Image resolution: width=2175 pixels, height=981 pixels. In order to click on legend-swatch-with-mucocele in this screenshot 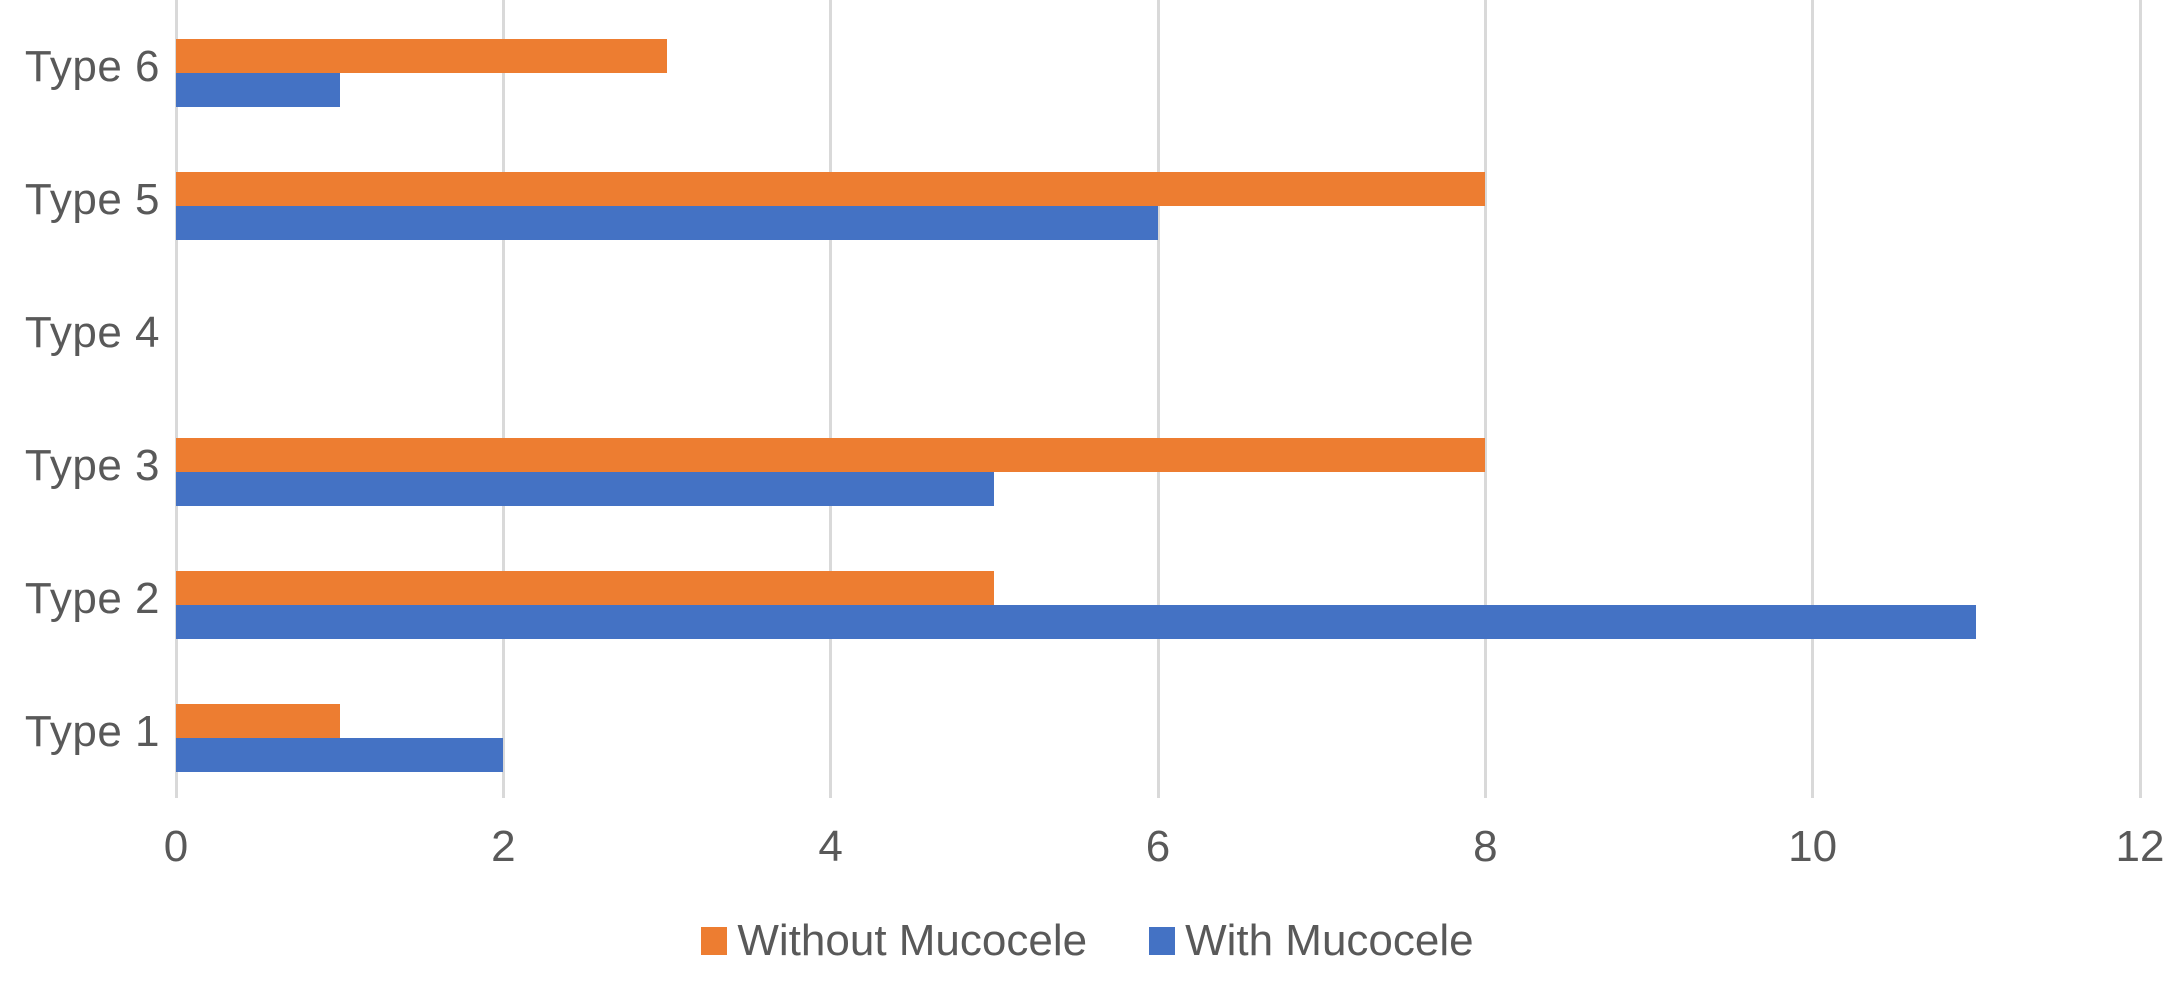, I will do `click(1162, 941)`.